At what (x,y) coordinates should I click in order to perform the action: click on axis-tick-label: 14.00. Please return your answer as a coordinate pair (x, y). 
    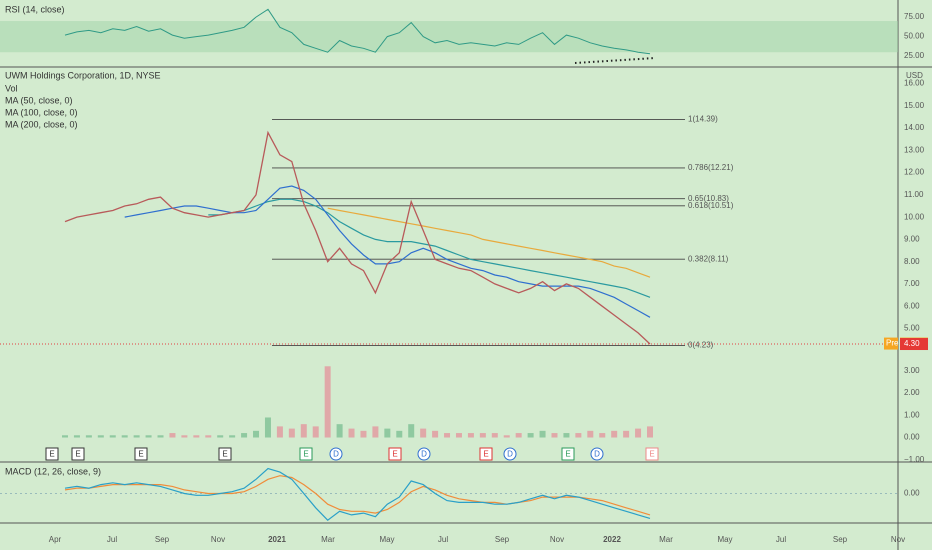
    Looking at the image, I should click on (914, 127).